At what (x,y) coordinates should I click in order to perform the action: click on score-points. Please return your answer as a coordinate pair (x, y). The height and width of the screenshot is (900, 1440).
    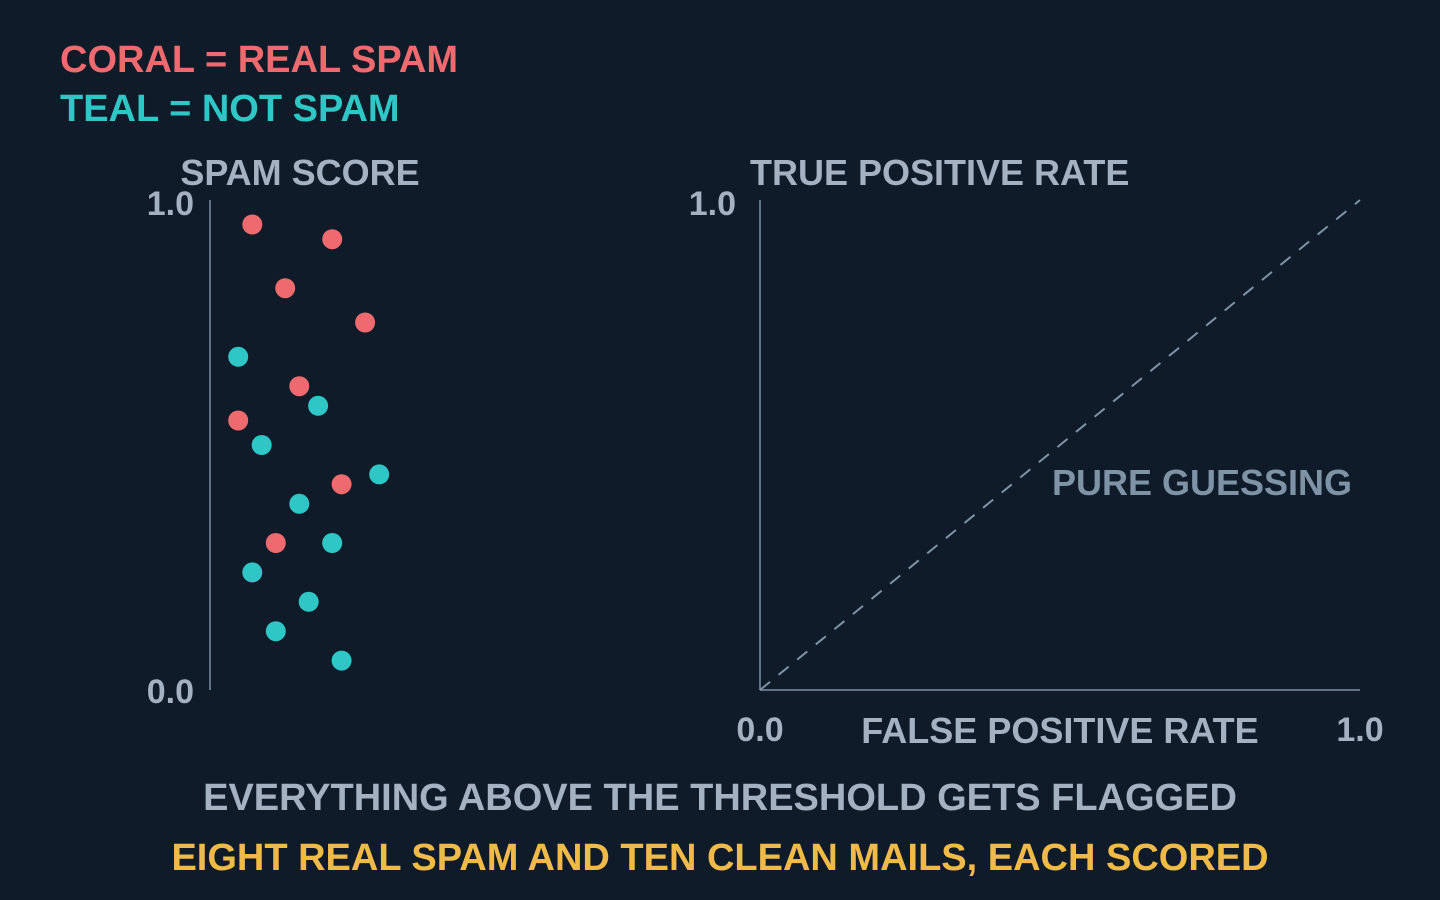
    Looking at the image, I should click on (309, 442).